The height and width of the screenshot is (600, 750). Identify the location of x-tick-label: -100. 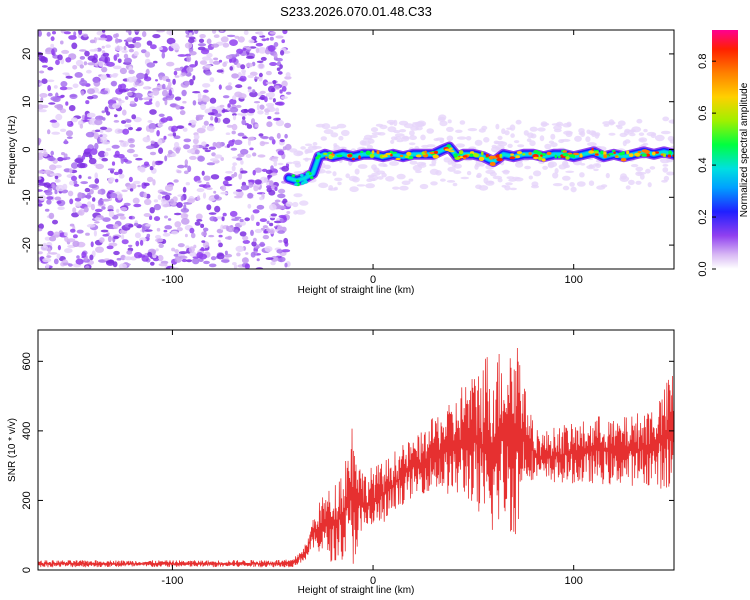
(172, 581).